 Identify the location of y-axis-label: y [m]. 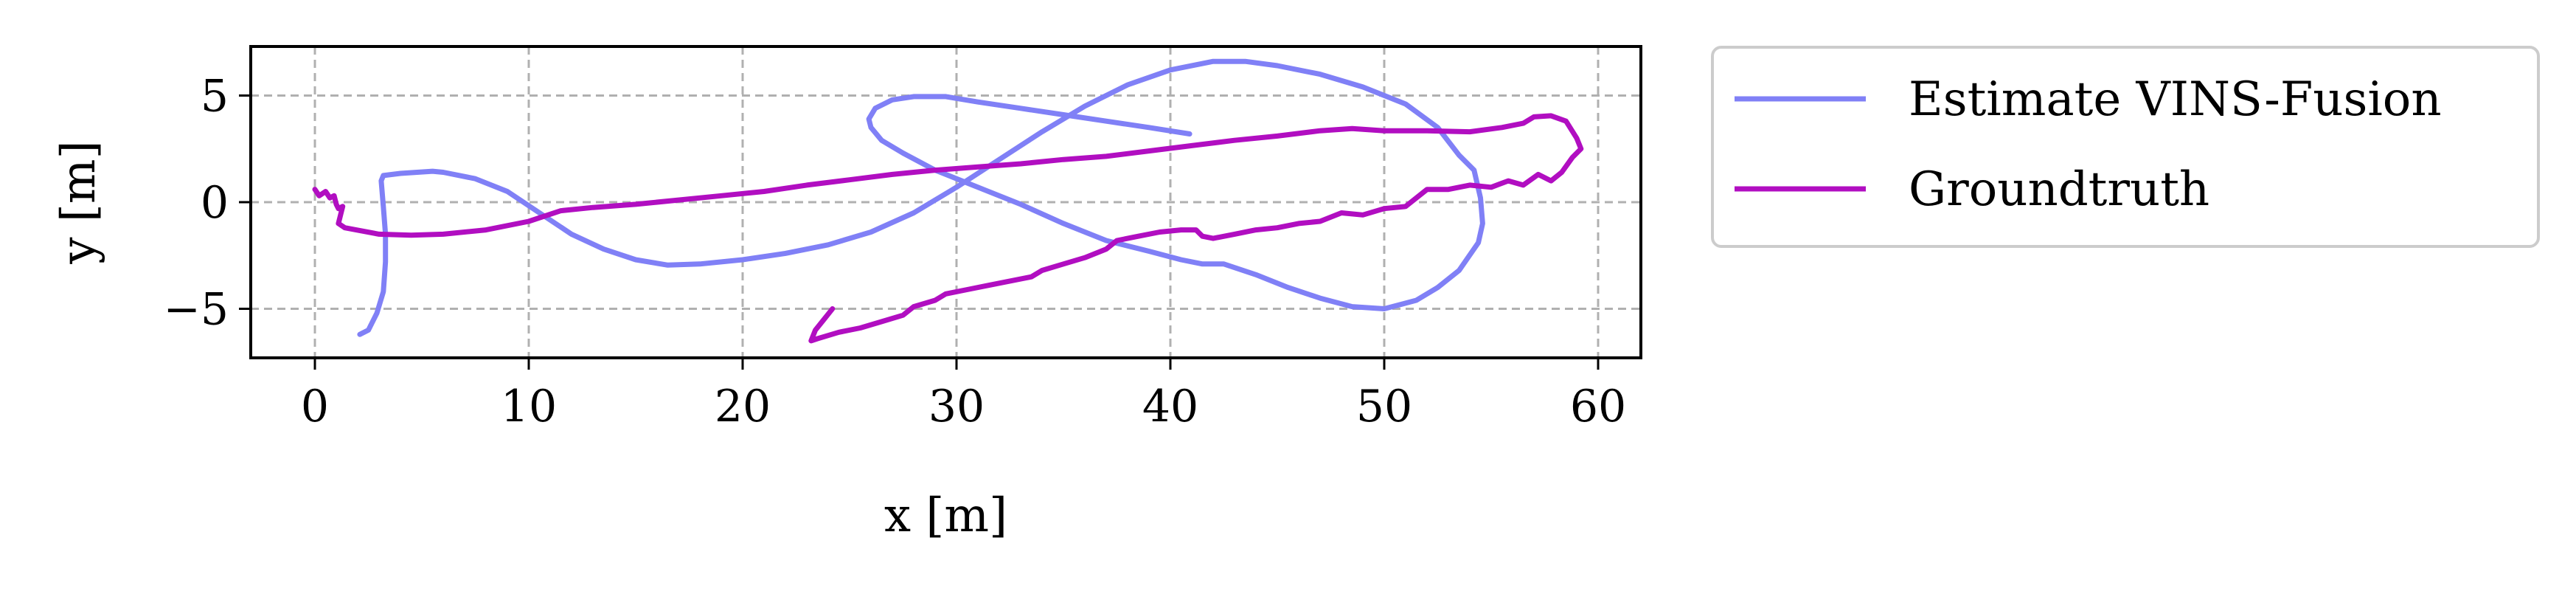
(79, 202).